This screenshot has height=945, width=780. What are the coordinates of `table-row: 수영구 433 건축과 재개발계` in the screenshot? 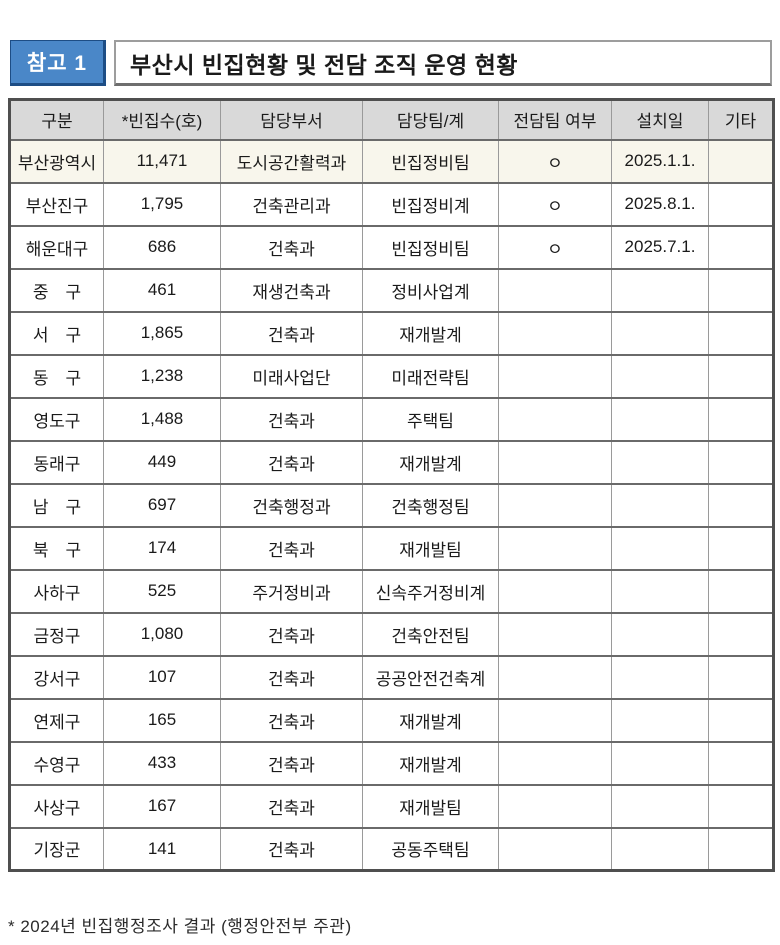 It's located at (391, 763).